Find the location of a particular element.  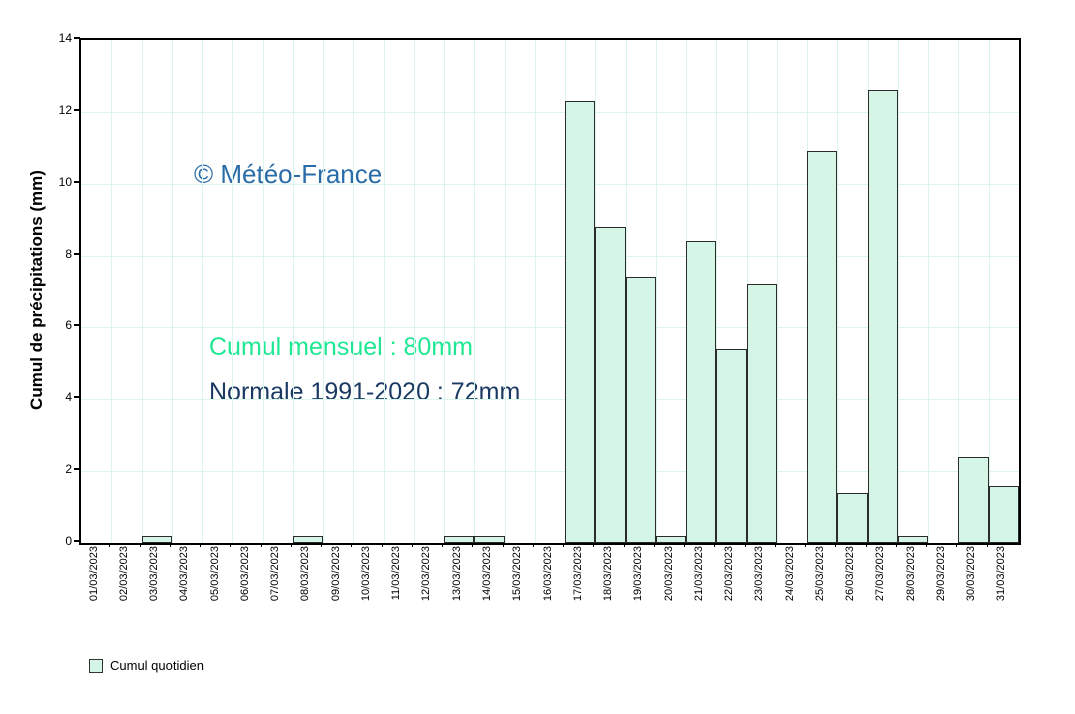

monthly-total-annotation: Cumul mensuel : 80mm is located at coordinates (341, 347).